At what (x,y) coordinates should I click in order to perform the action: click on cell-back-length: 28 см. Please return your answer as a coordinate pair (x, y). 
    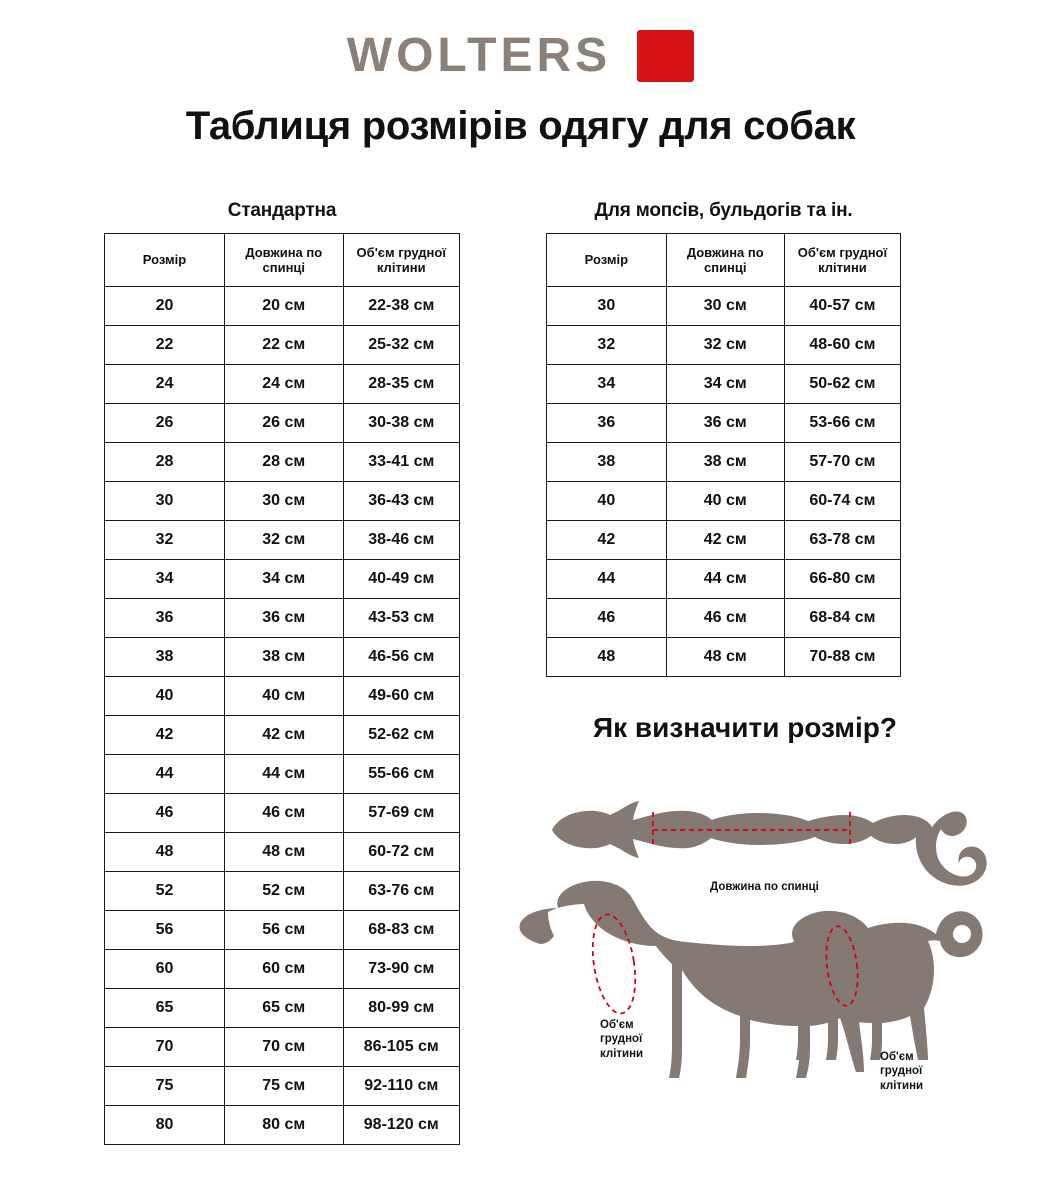
    Looking at the image, I should click on (283, 462).